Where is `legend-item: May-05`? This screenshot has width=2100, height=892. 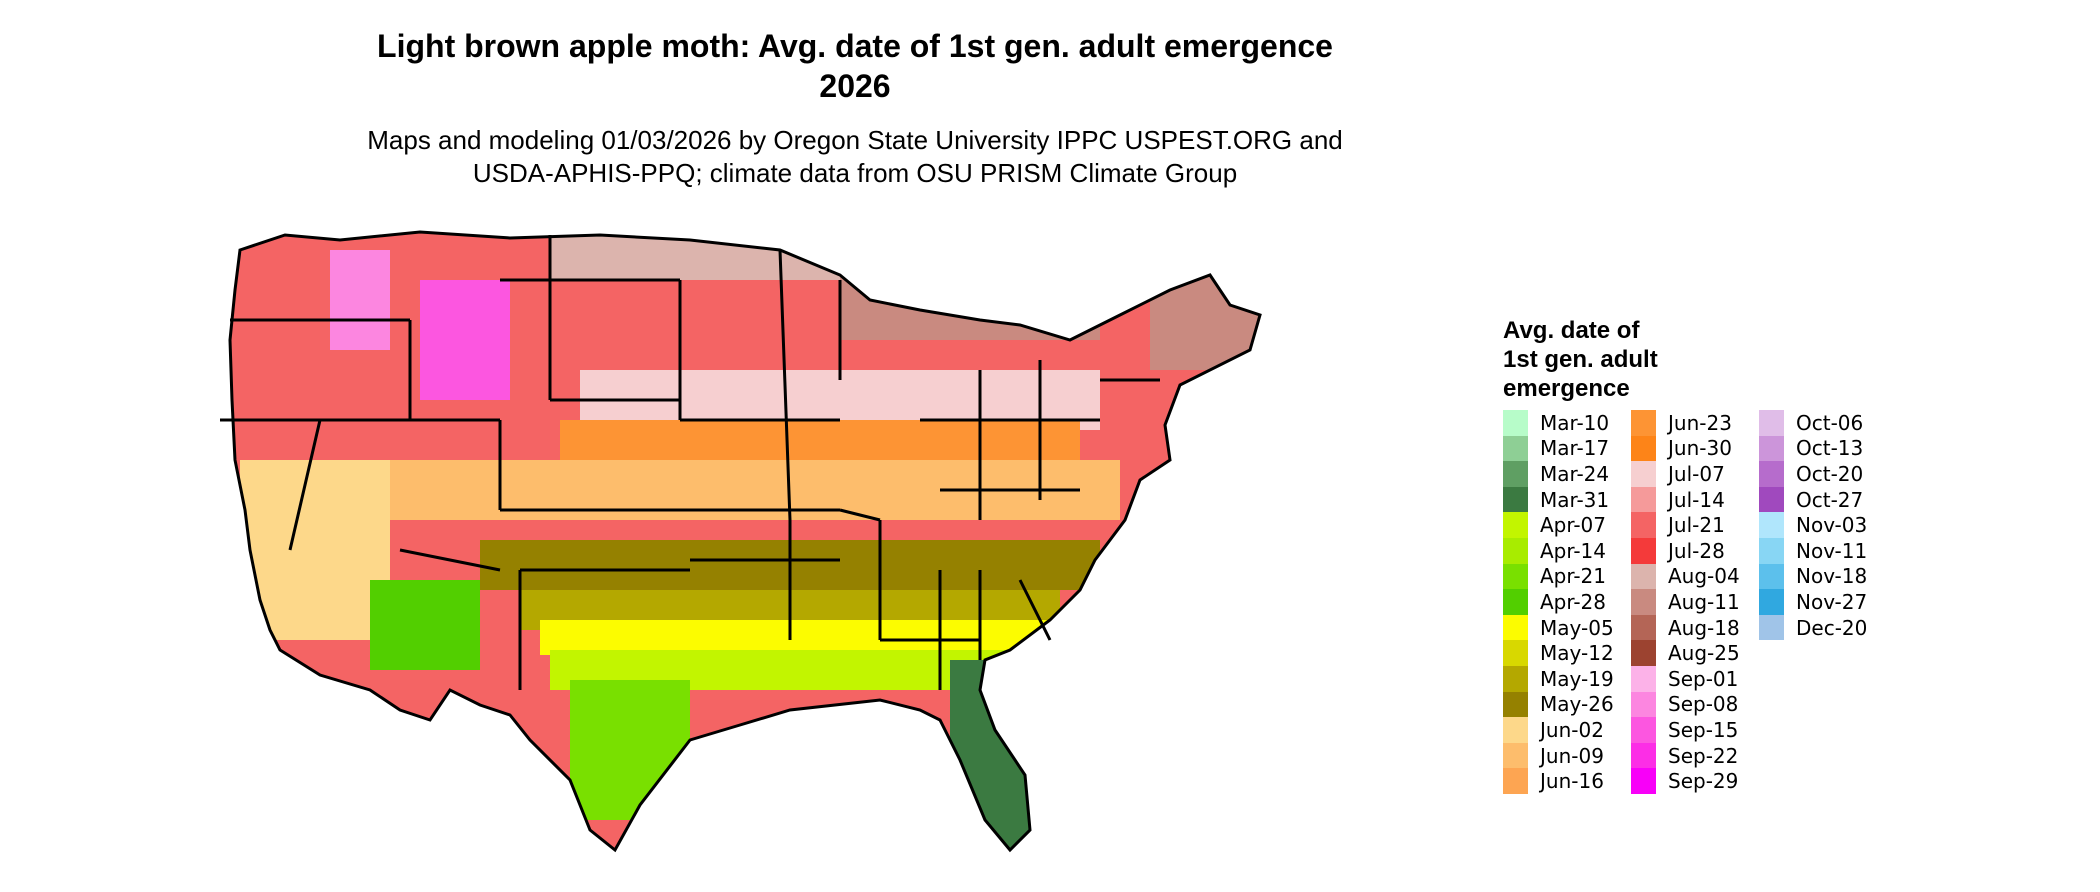 legend-item: May-05 is located at coordinates (1567, 627).